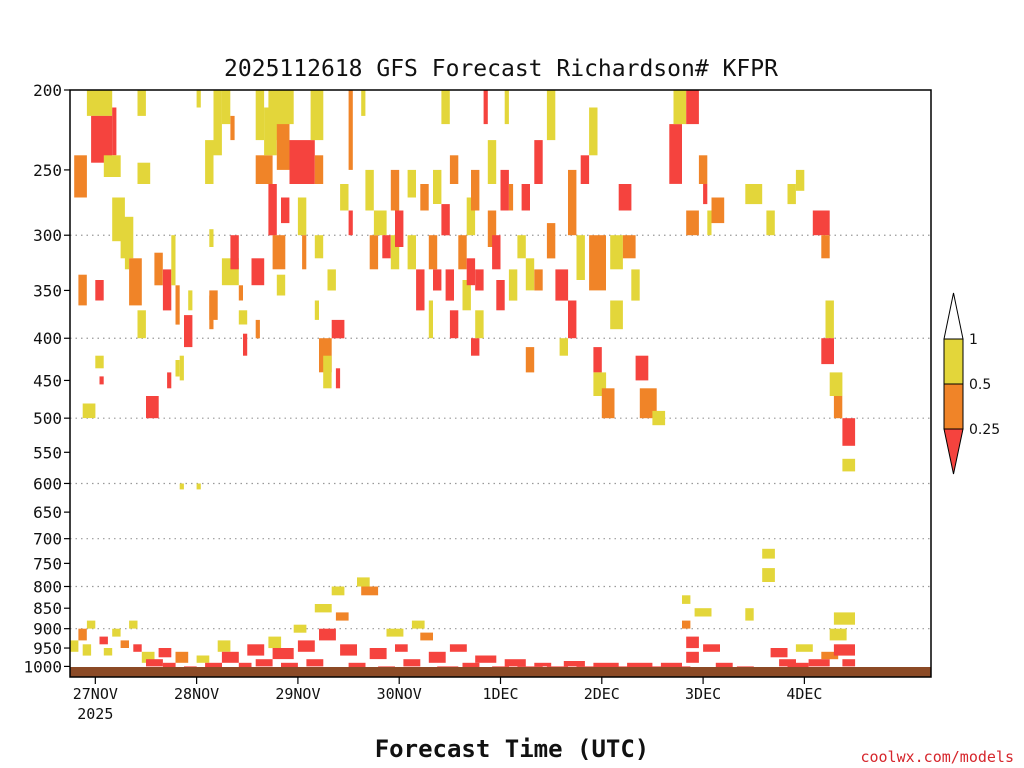 Image resolution: width=1024 pixels, height=768 pixels. Describe the element at coordinates (47, 90) in the screenshot. I see `y-tick-label: 200` at that location.